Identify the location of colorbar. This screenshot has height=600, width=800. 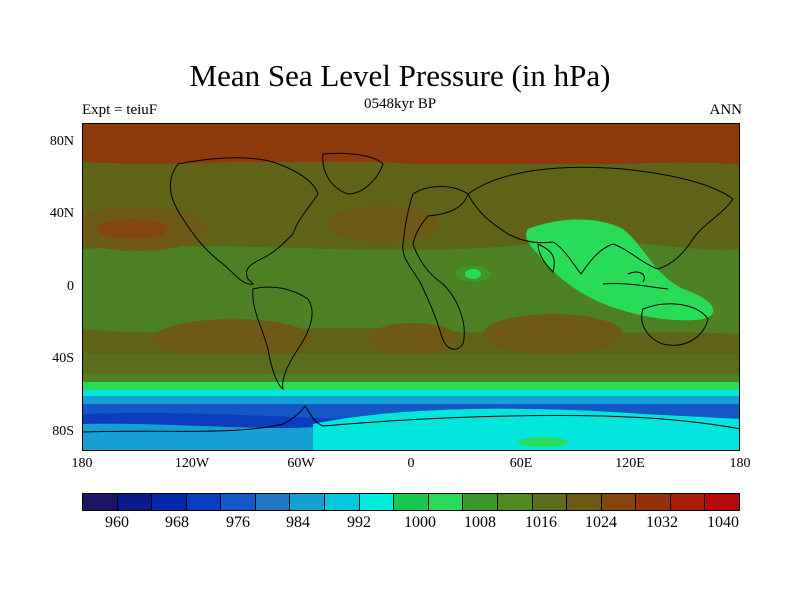
(411, 502).